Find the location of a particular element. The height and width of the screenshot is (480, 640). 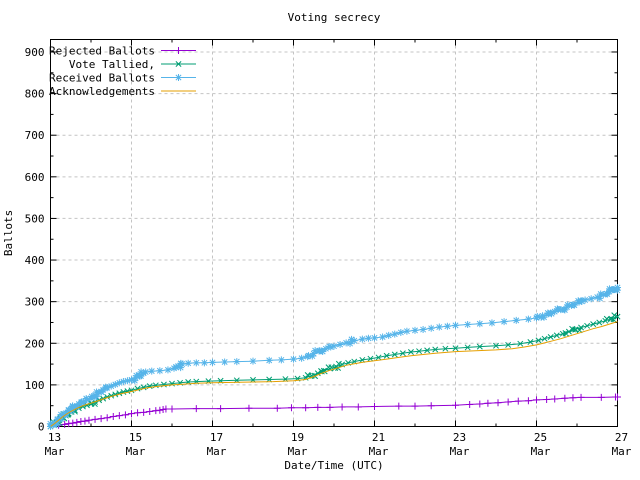

y-axis-tick-labels: 0 100 200 300 400 500 600 700 800 900 is located at coordinates (35, 240).